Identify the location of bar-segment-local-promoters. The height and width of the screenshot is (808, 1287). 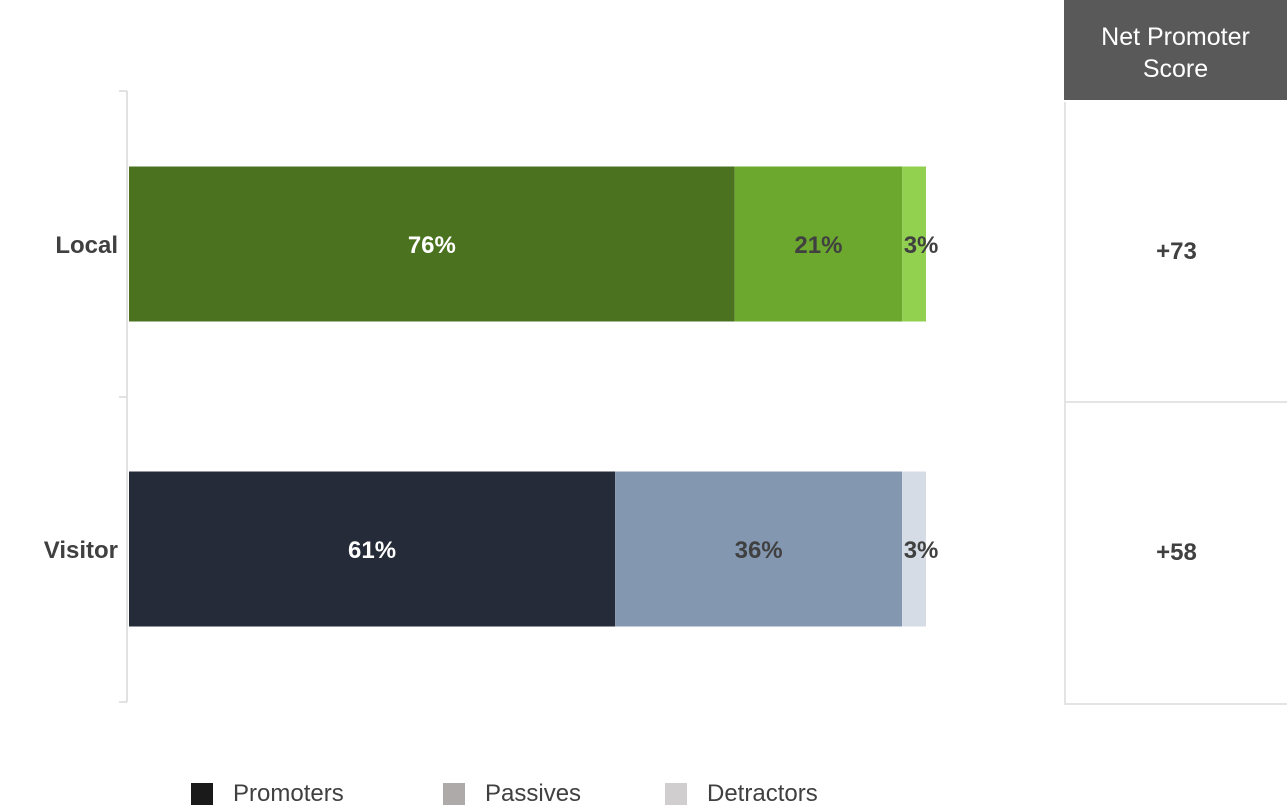
(432, 244).